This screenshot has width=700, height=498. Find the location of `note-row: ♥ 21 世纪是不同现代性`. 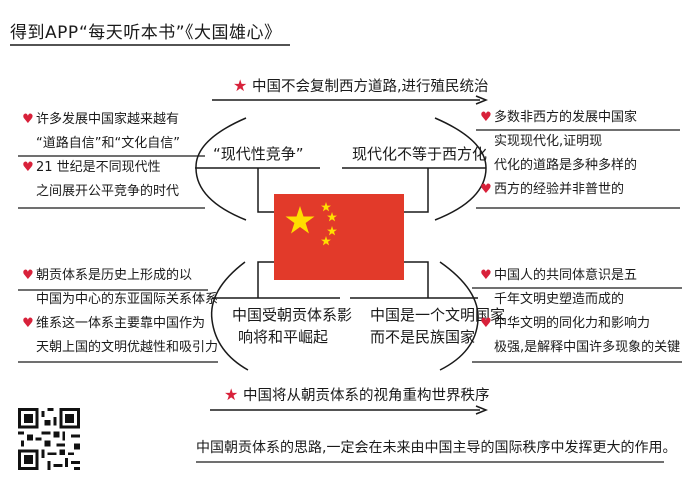

note-row: ♥ 21 世纪是不同现代性 is located at coordinates (100, 168).